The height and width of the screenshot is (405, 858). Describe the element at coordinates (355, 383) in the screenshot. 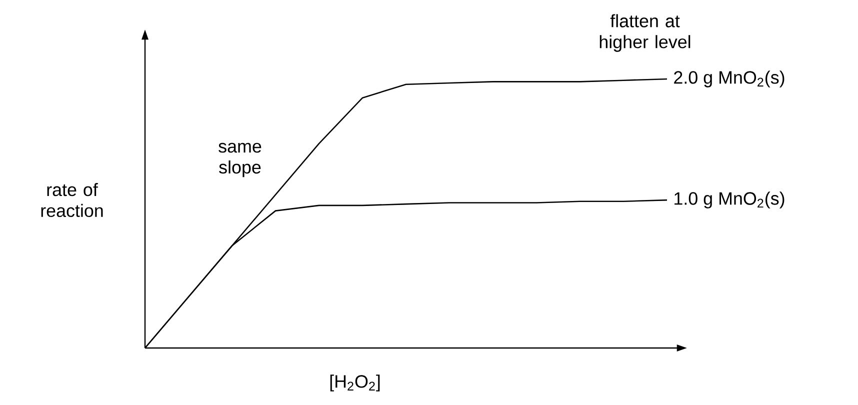

I see `x-axis-title: [H$_{2}$O$_{2}$]` at that location.